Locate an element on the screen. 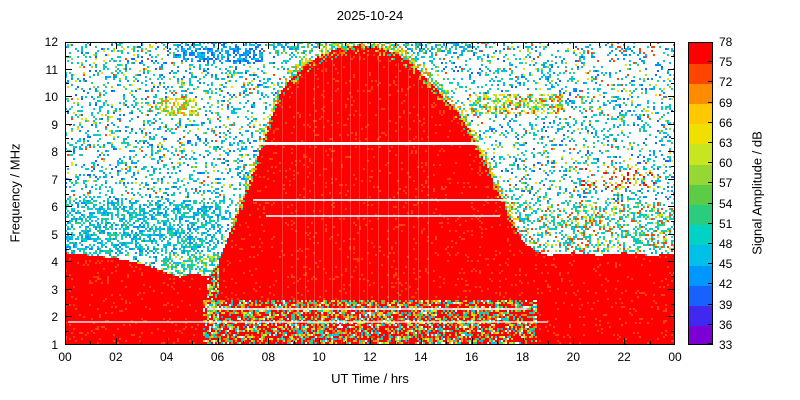 This screenshot has width=800, height=400. colorbar-tick-label: 51 is located at coordinates (726, 223).